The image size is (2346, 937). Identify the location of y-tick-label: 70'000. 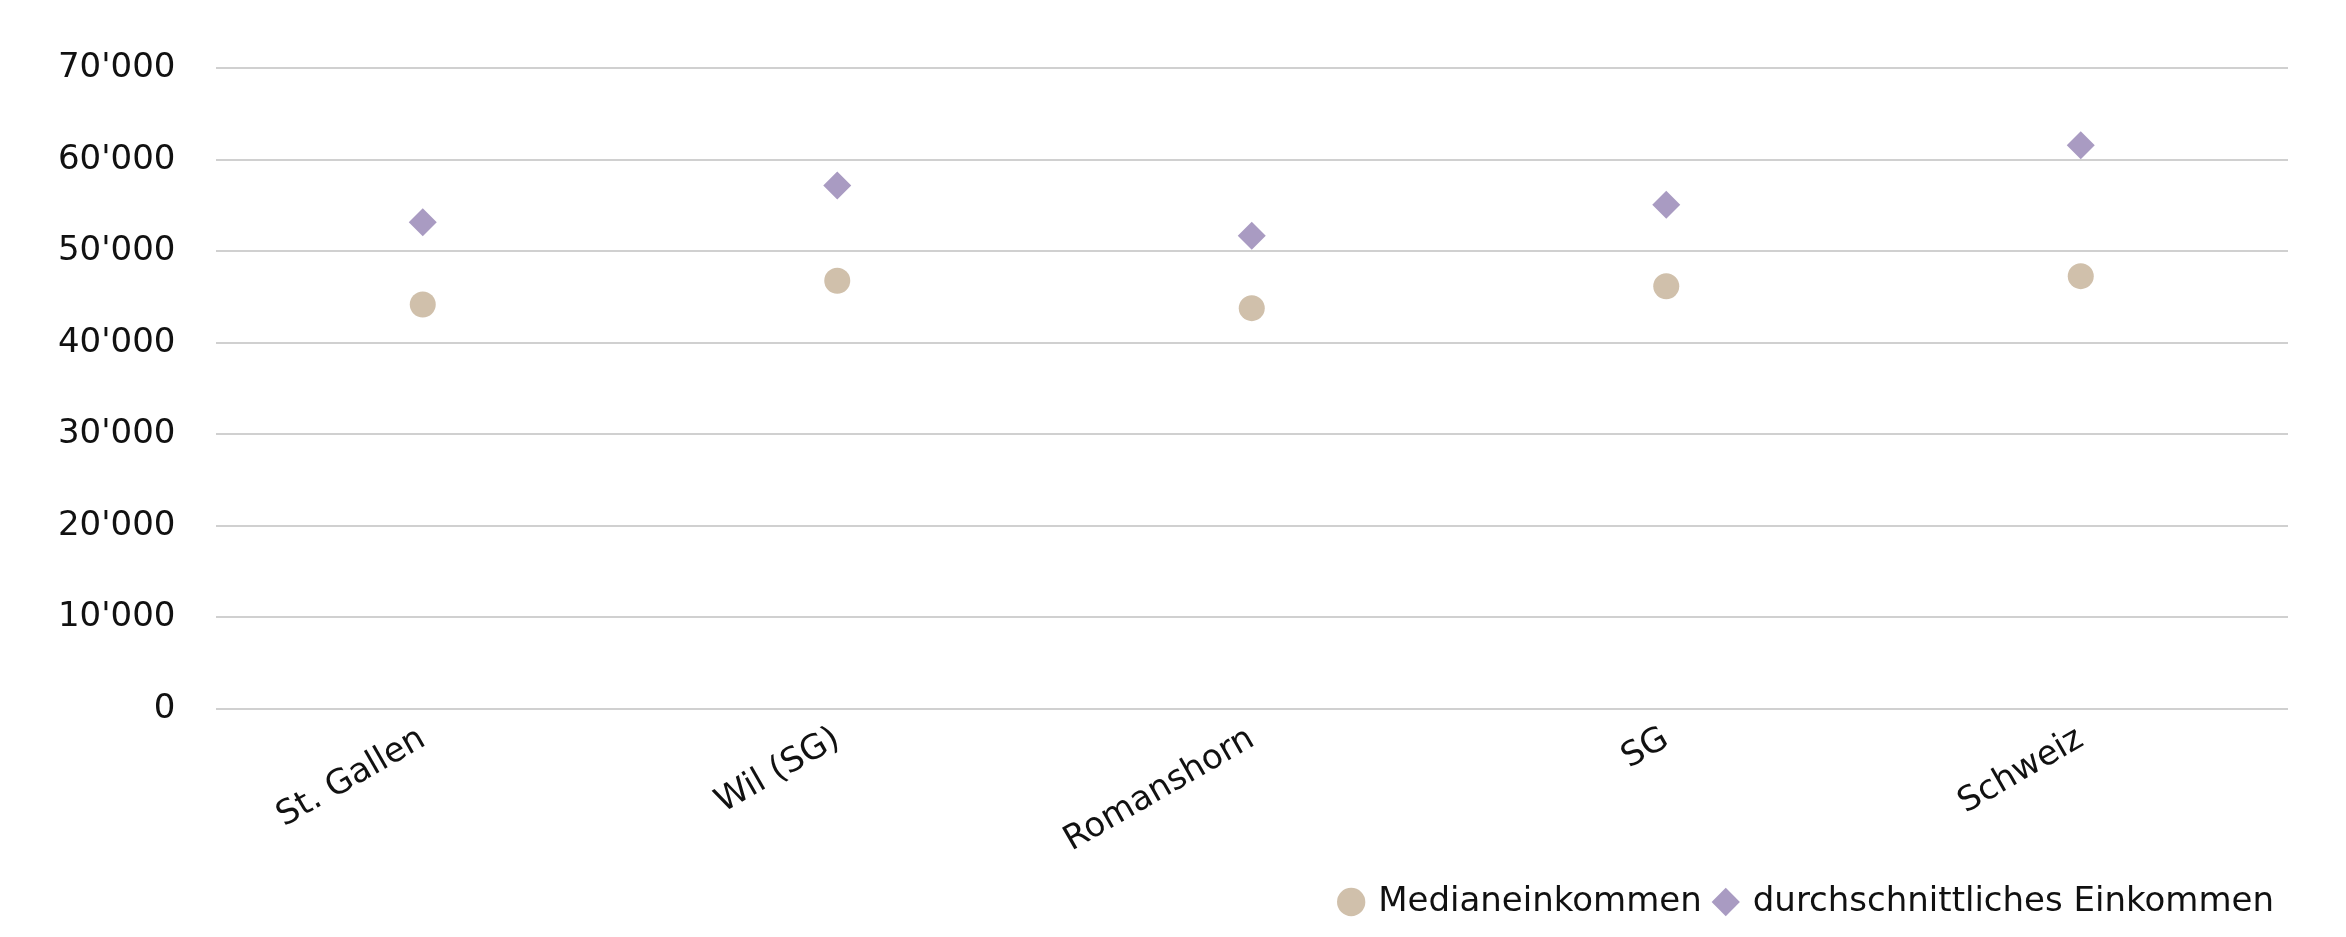
(116, 65).